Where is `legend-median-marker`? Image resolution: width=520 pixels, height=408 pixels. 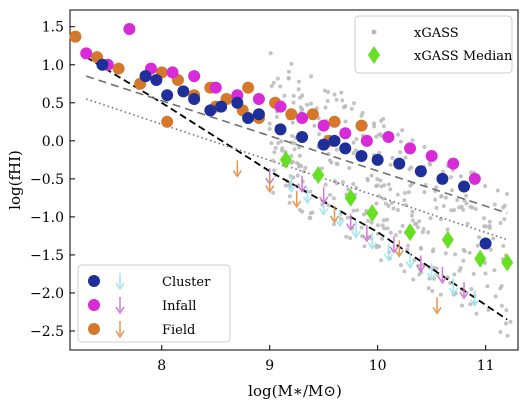 legend-median-marker is located at coordinates (374, 55).